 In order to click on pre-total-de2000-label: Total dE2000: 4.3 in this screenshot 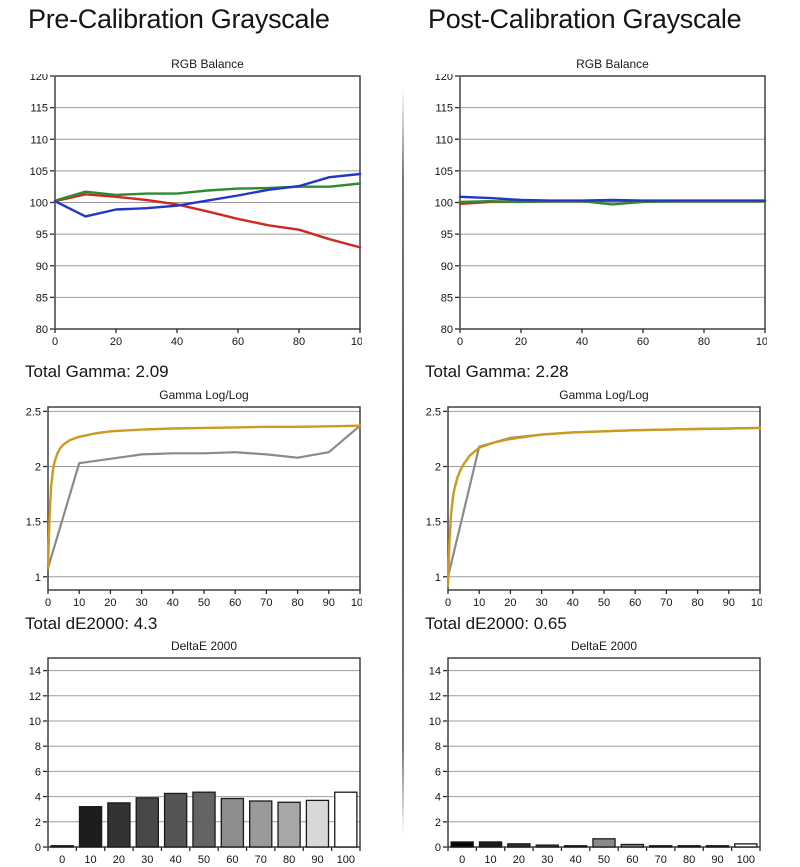, I will do `click(91, 623)`.